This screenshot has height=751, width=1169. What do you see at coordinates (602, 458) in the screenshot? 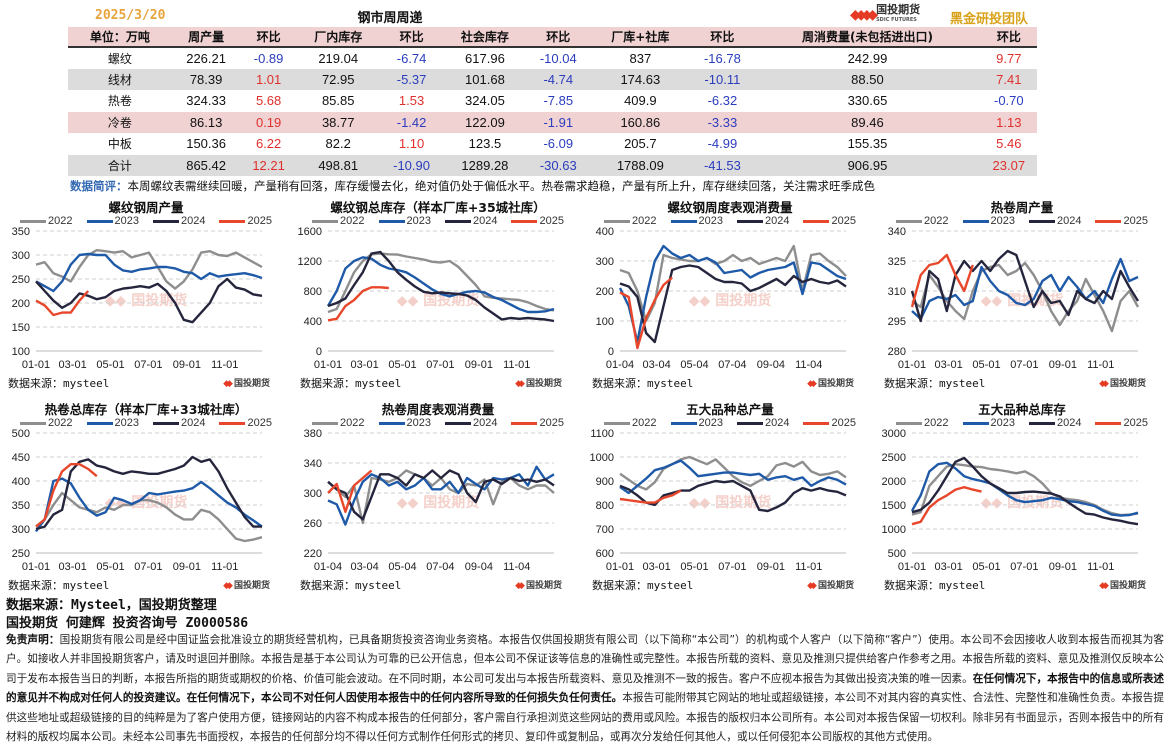
I see `y-tick-label: 1000` at bounding box center [602, 458].